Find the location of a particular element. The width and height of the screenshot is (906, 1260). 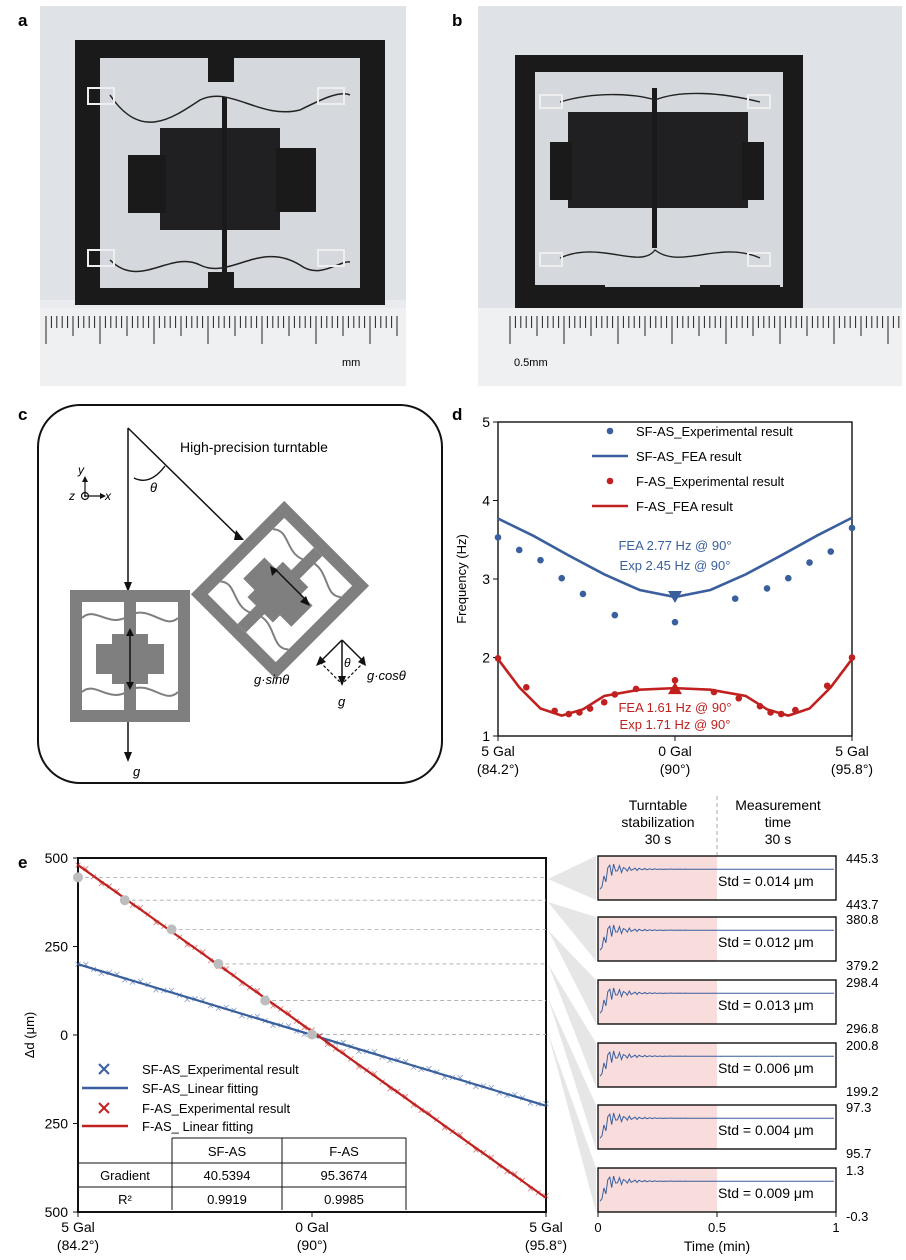

y-tick-label: 5 is located at coordinates (486, 422).